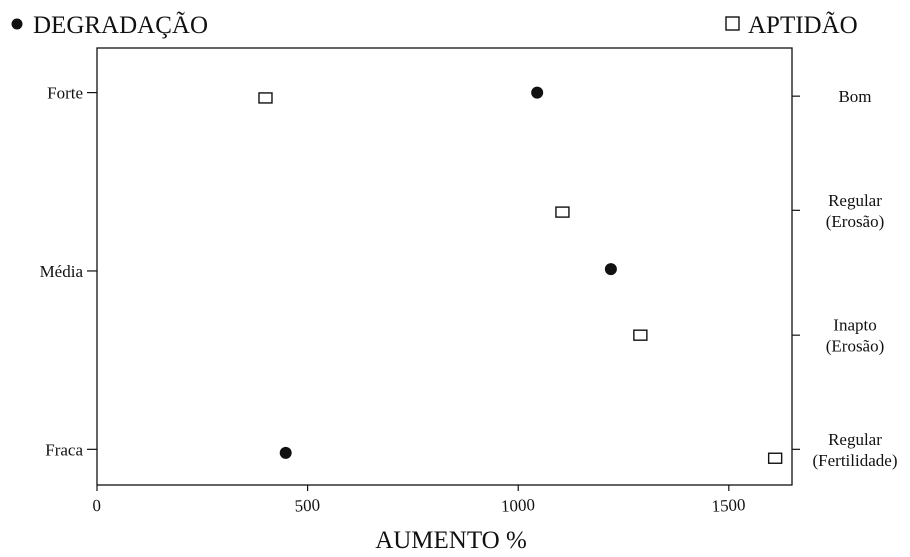  What do you see at coordinates (855, 211) in the screenshot?
I see `right-tick-label: Regular (Erosão)` at bounding box center [855, 211].